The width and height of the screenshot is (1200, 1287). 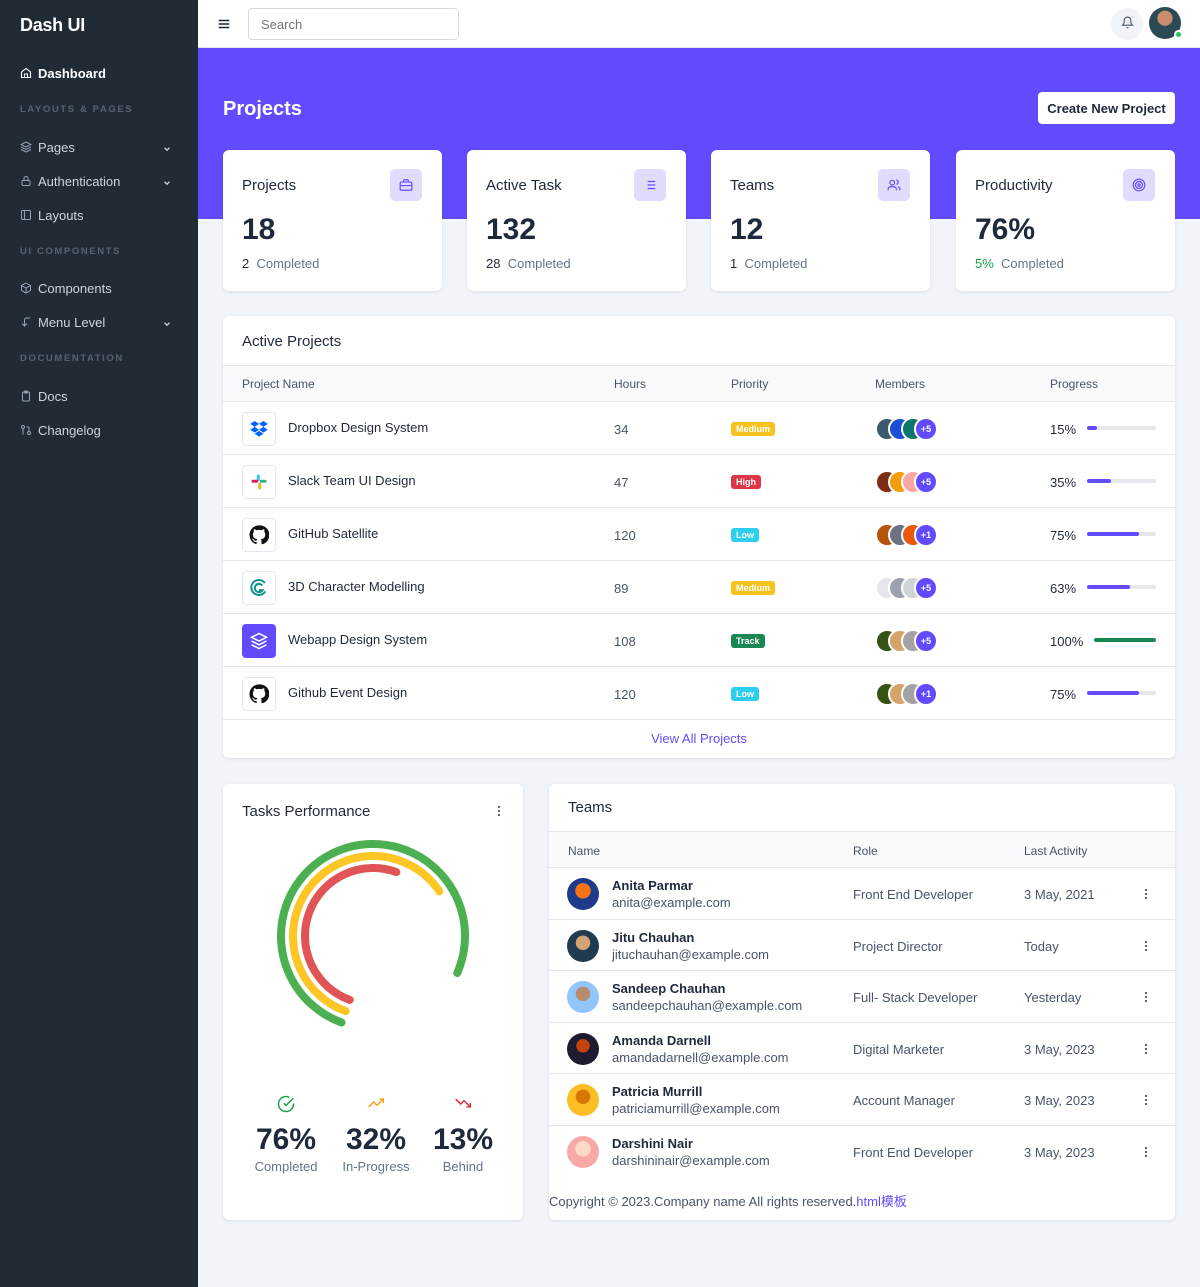 I want to click on member-name: Amanda Darnell, so click(x=661, y=1040).